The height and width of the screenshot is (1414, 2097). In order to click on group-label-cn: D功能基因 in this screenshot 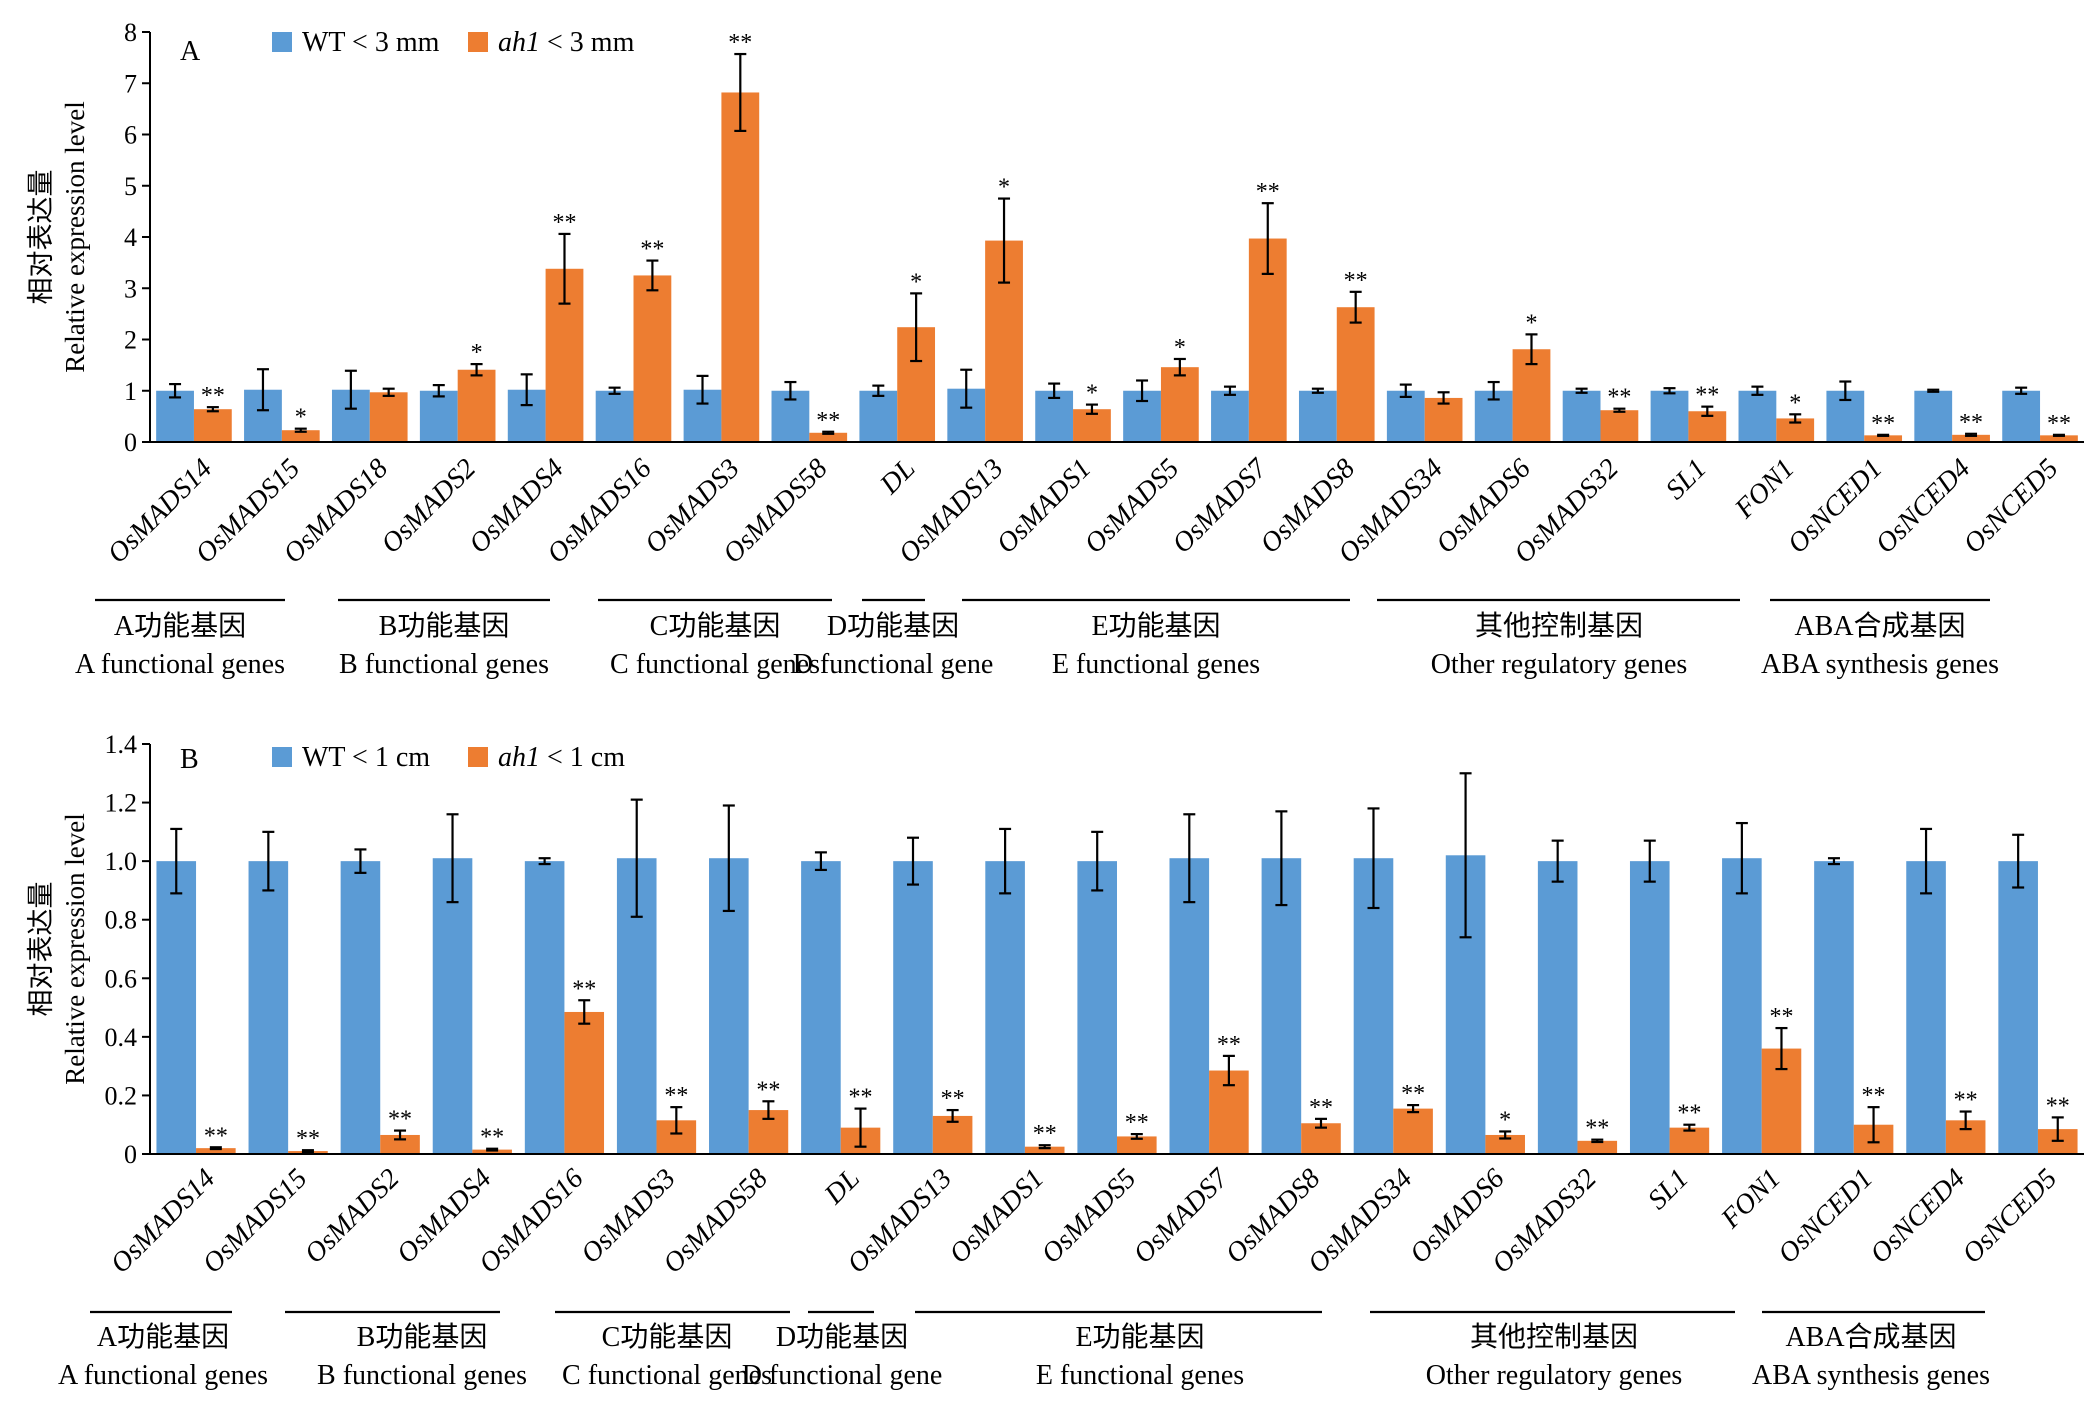, I will do `click(893, 626)`.